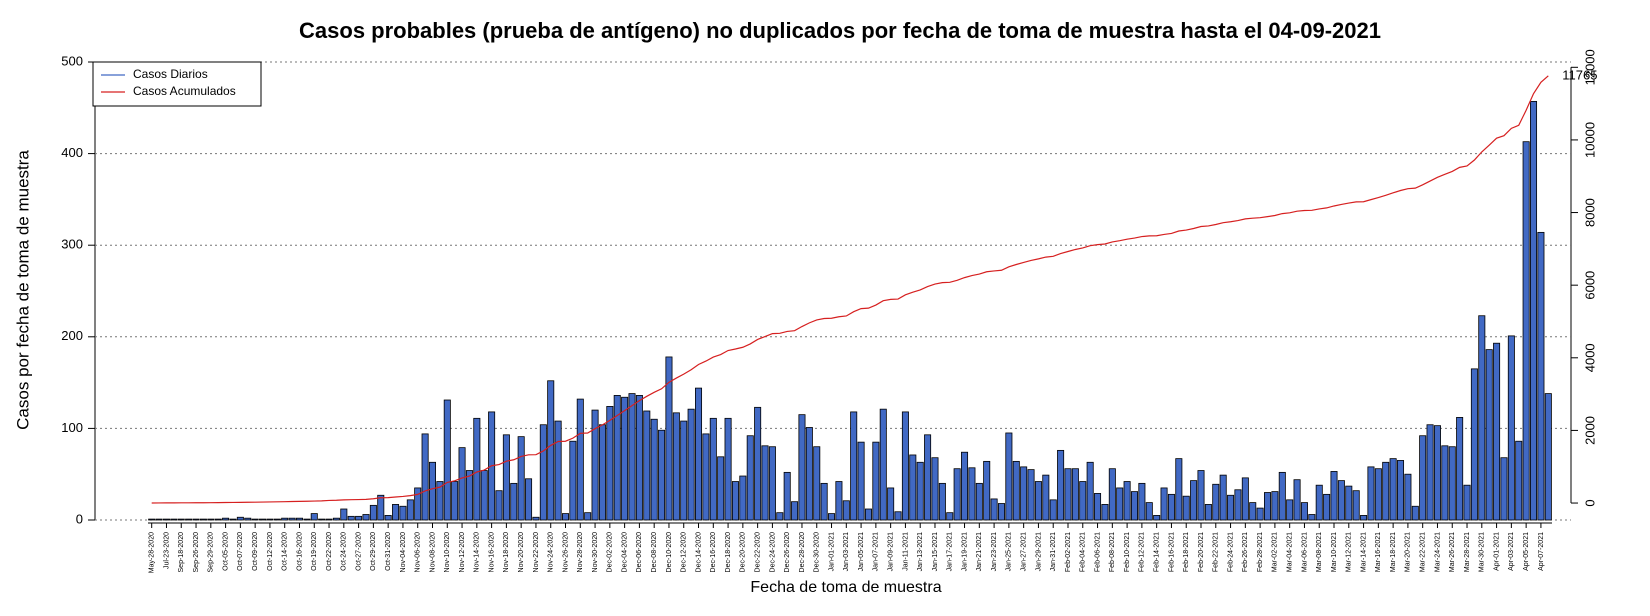 This screenshot has height=616, width=1650. What do you see at coordinates (595, 552) in the screenshot?
I see `x-tick-label: Nov-30-2020` at bounding box center [595, 552].